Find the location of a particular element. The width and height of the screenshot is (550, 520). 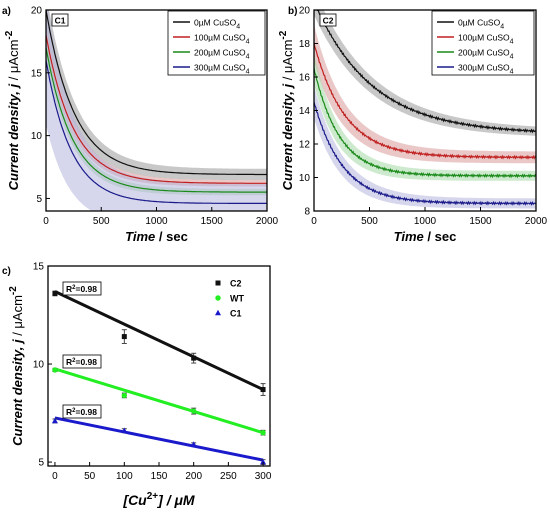

x-tick-label: 100 is located at coordinates (124, 476).